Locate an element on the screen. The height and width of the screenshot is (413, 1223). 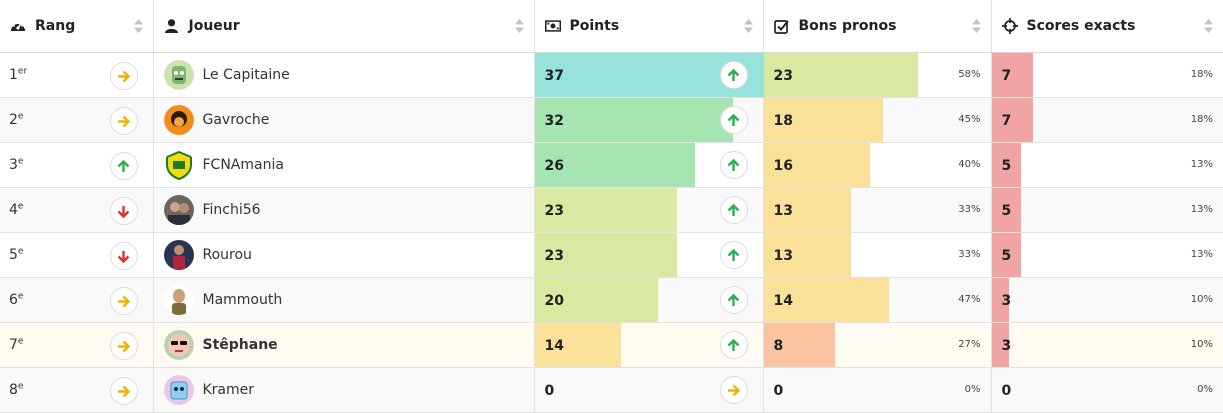
bons-pronos-value: 23 is located at coordinates (783, 76).